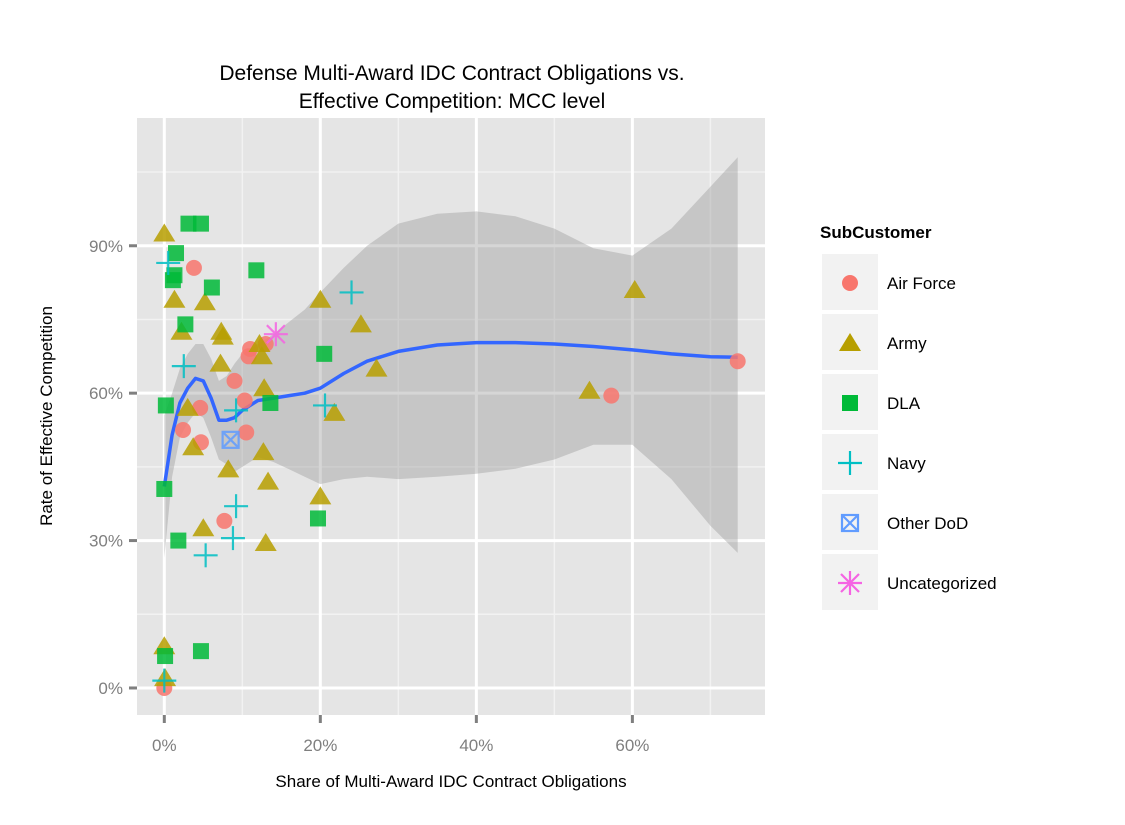  Describe the element at coordinates (921, 283) in the screenshot. I see `legend-label-air-force: Air Force` at that location.